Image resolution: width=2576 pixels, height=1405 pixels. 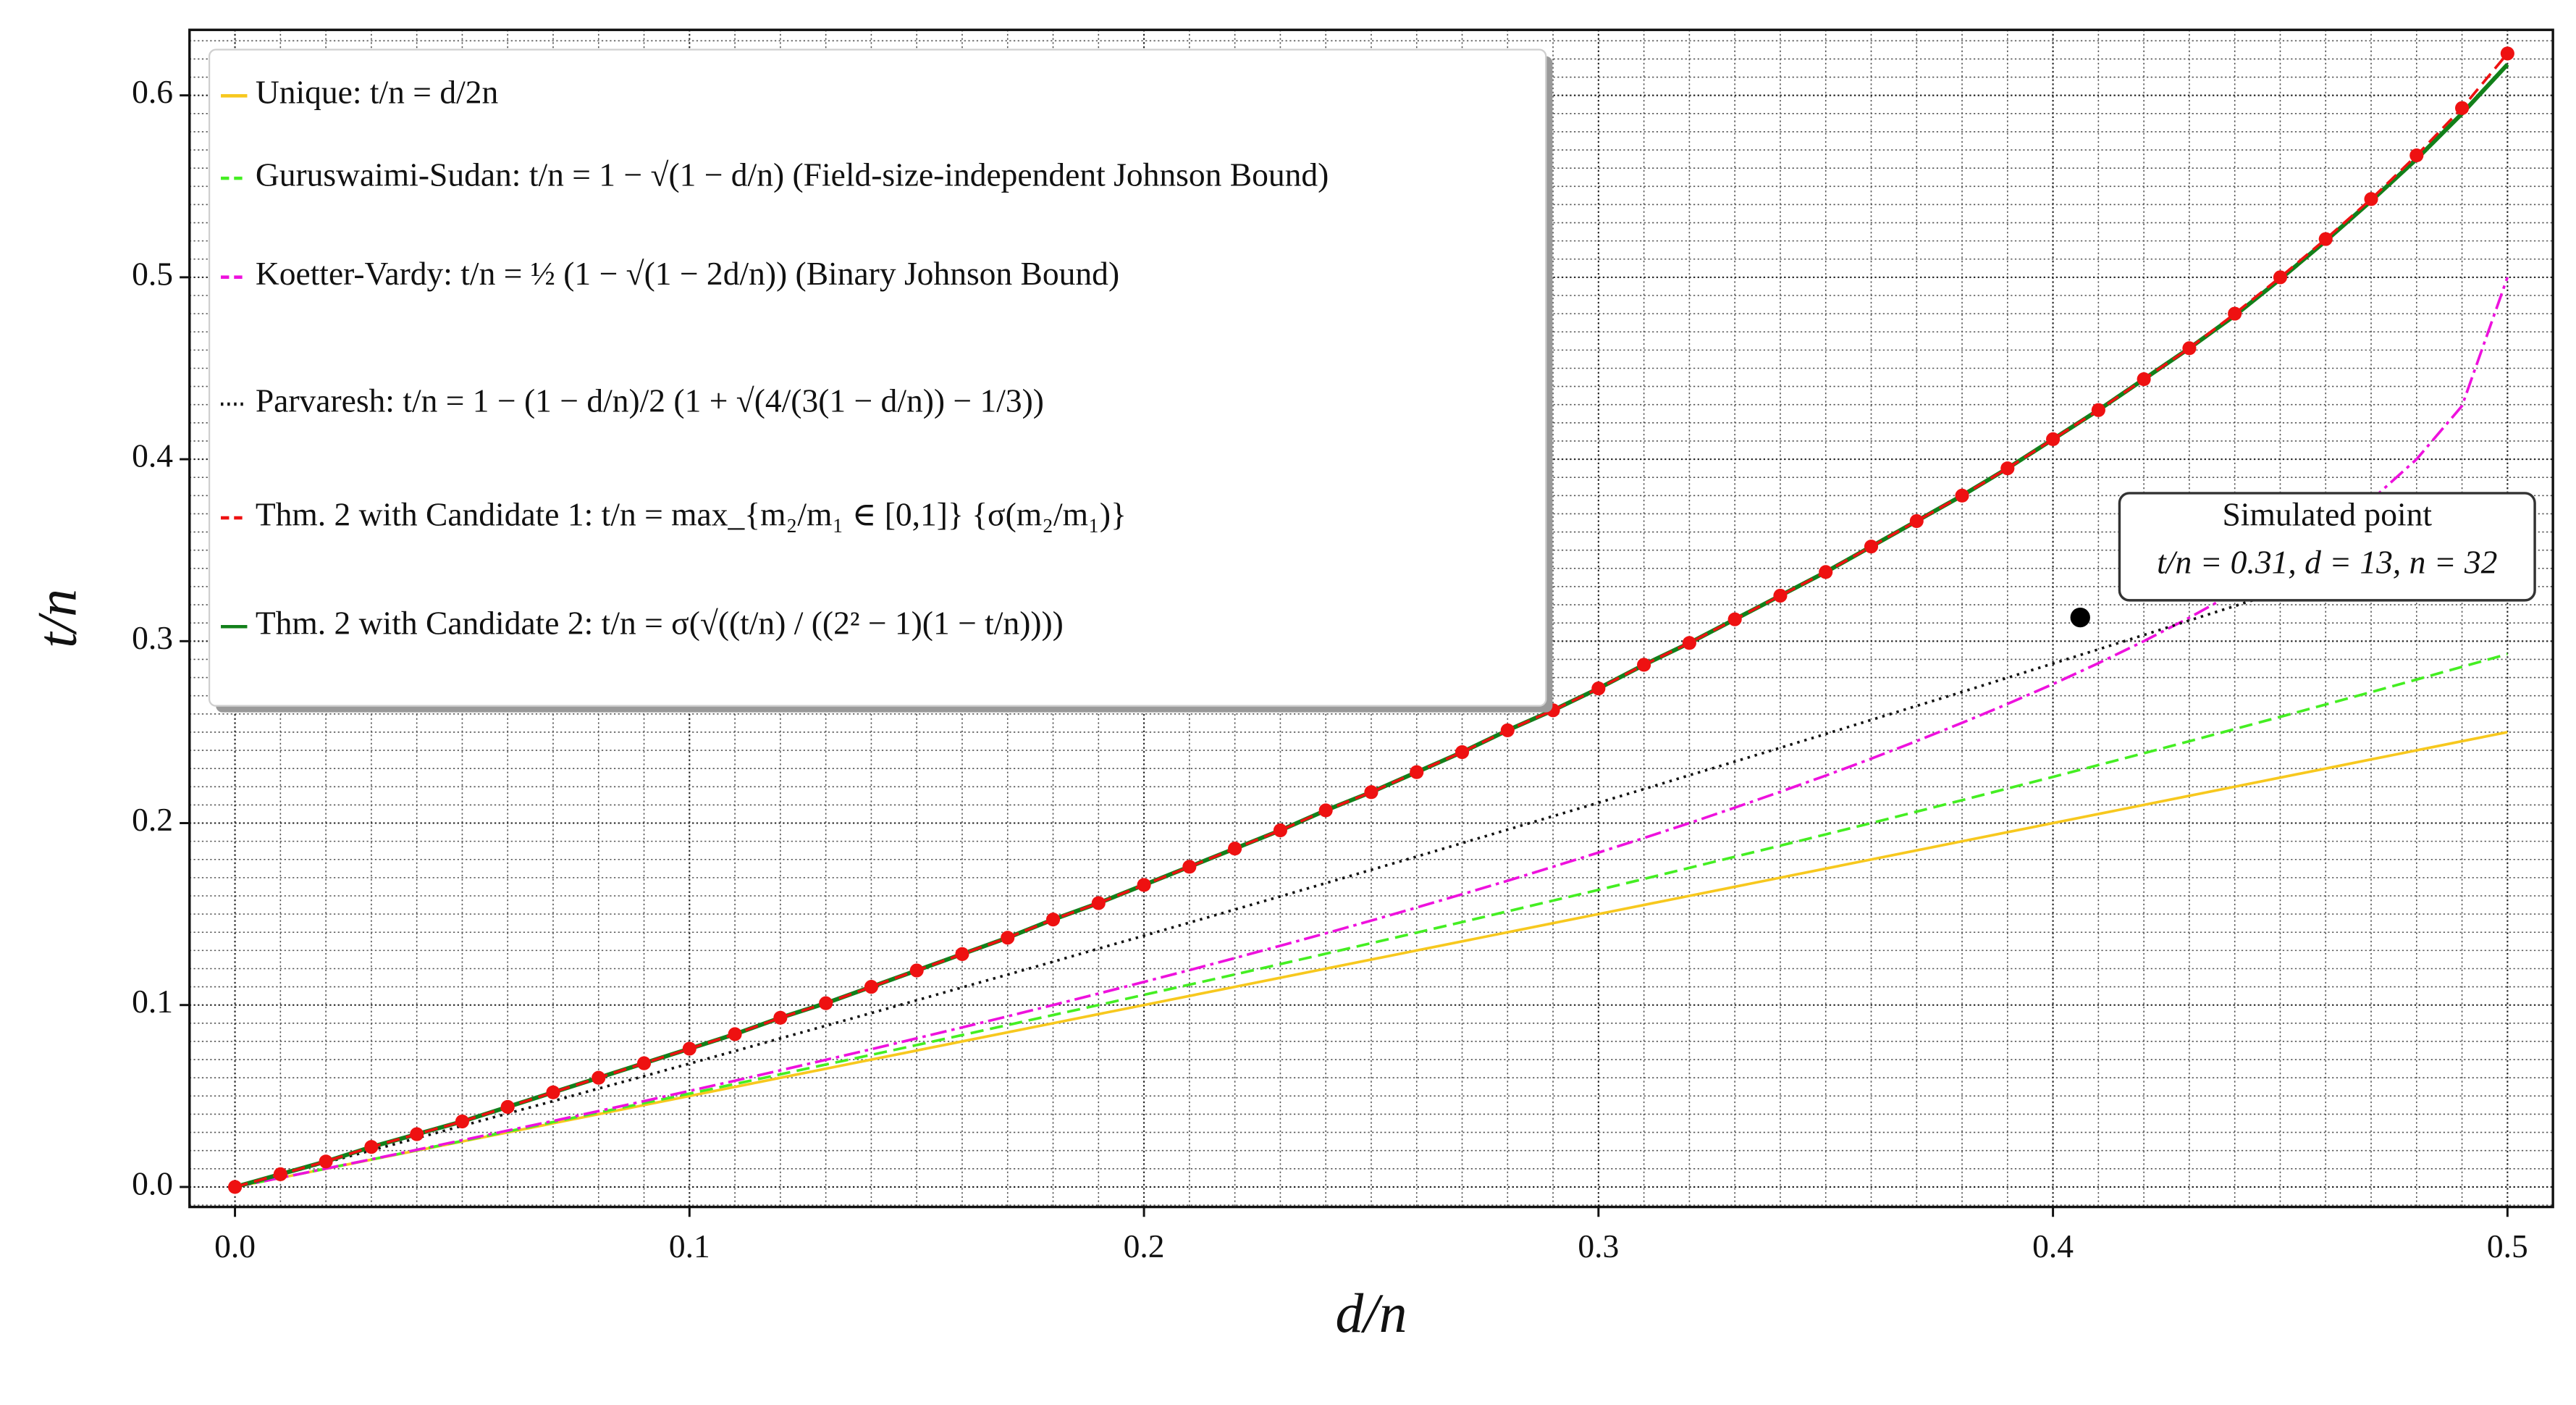 What do you see at coordinates (689, 1246) in the screenshot?
I see `x-tick-label: 0.1` at bounding box center [689, 1246].